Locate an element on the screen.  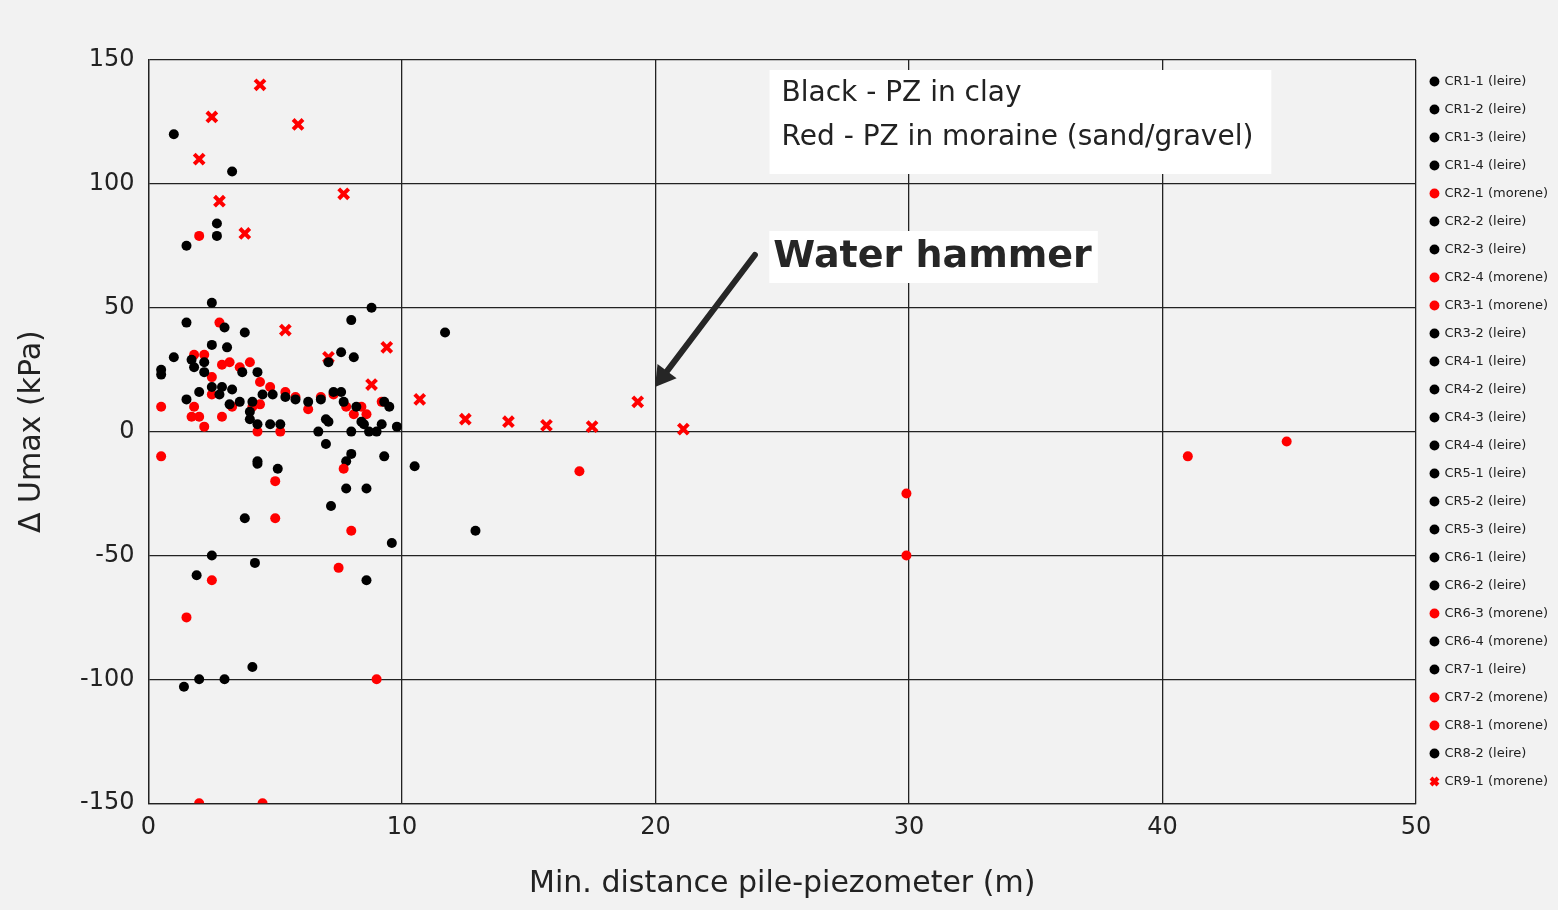
legend-label: CR4-1 (leire) is located at coordinates (1485, 360).